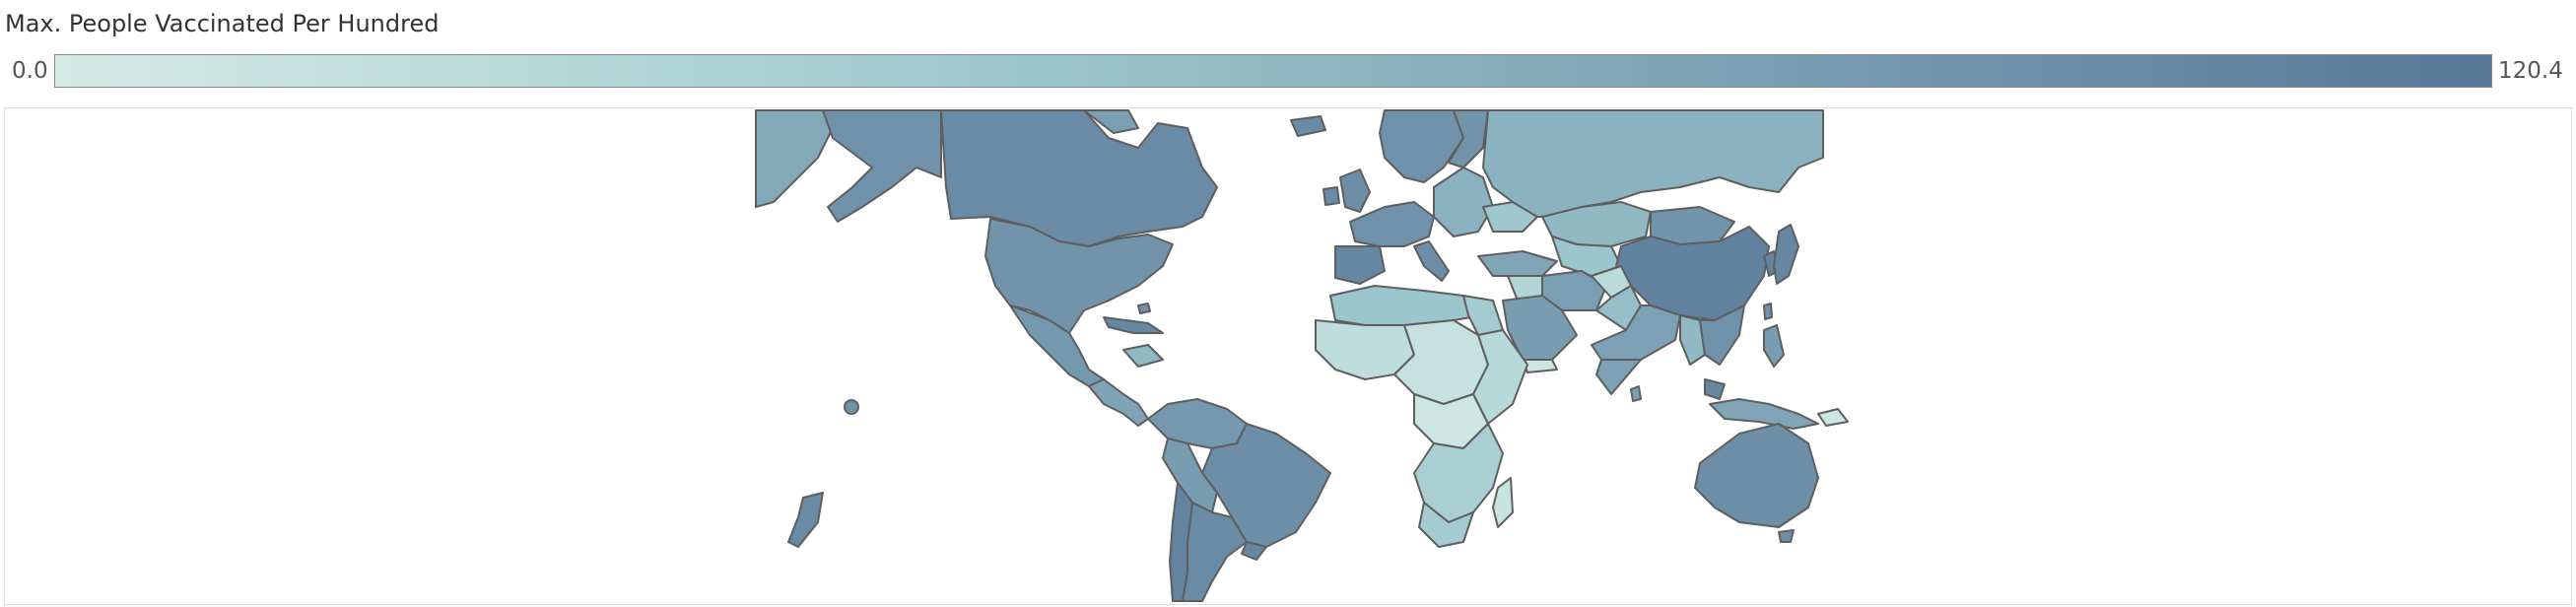  Describe the element at coordinates (1079, 276) in the screenshot. I see `country-usa` at that location.